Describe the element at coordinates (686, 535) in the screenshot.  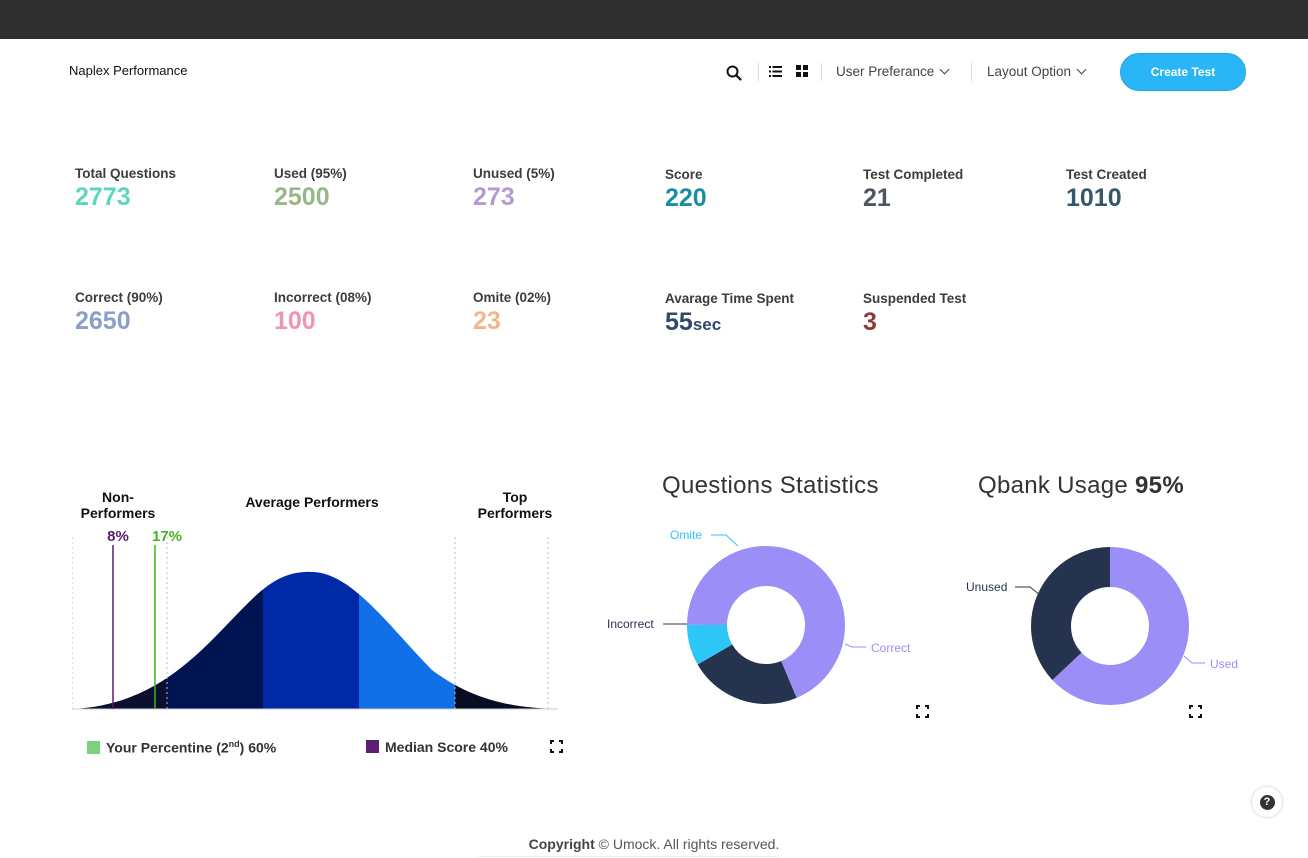
I see `donut-label-omite: Omite` at that location.